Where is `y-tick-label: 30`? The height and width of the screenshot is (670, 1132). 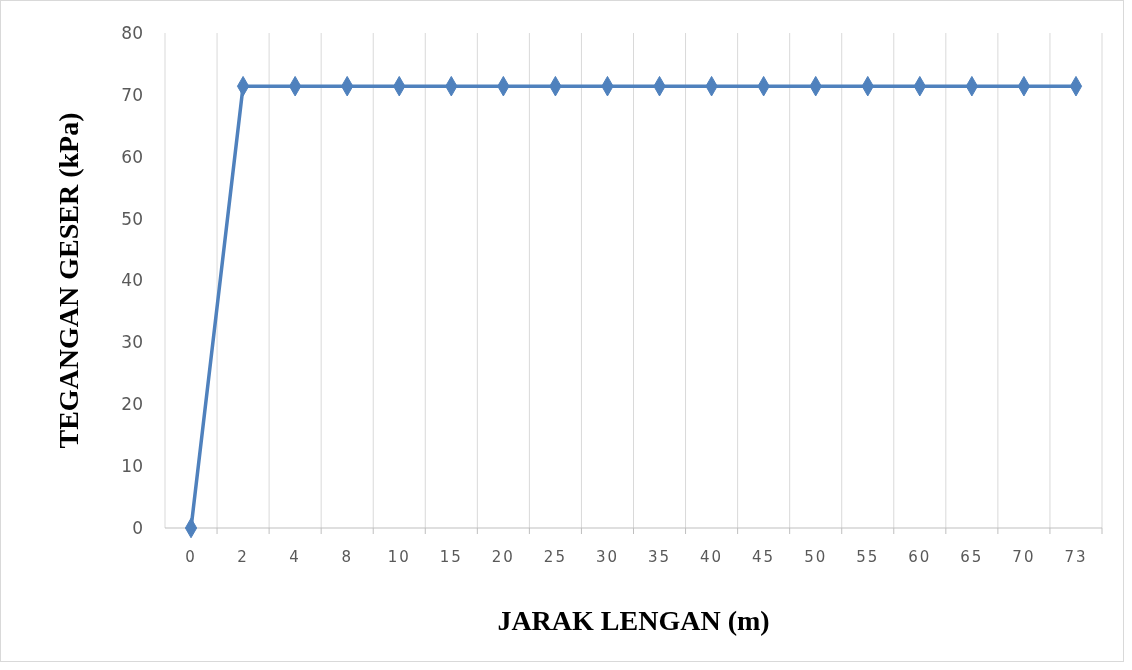
y-tick-label: 30 is located at coordinates (132, 342).